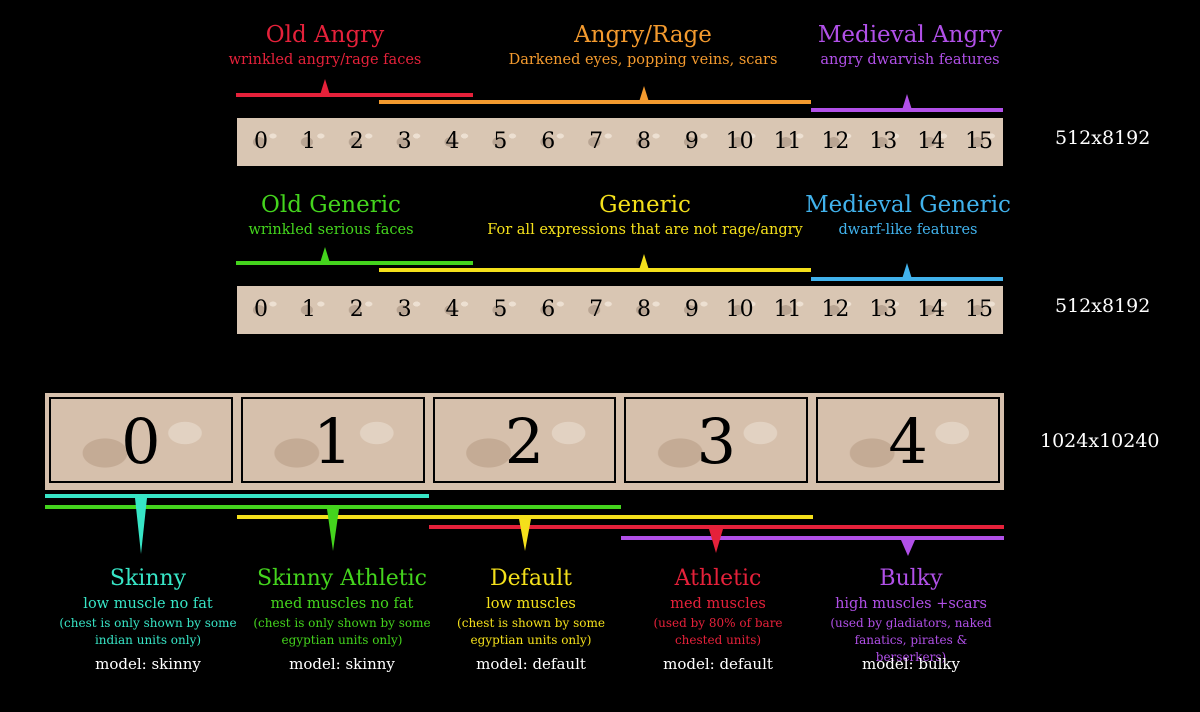 The image size is (1200, 712). I want to click on row2-title-old-generic: Old Generic, so click(331, 205).